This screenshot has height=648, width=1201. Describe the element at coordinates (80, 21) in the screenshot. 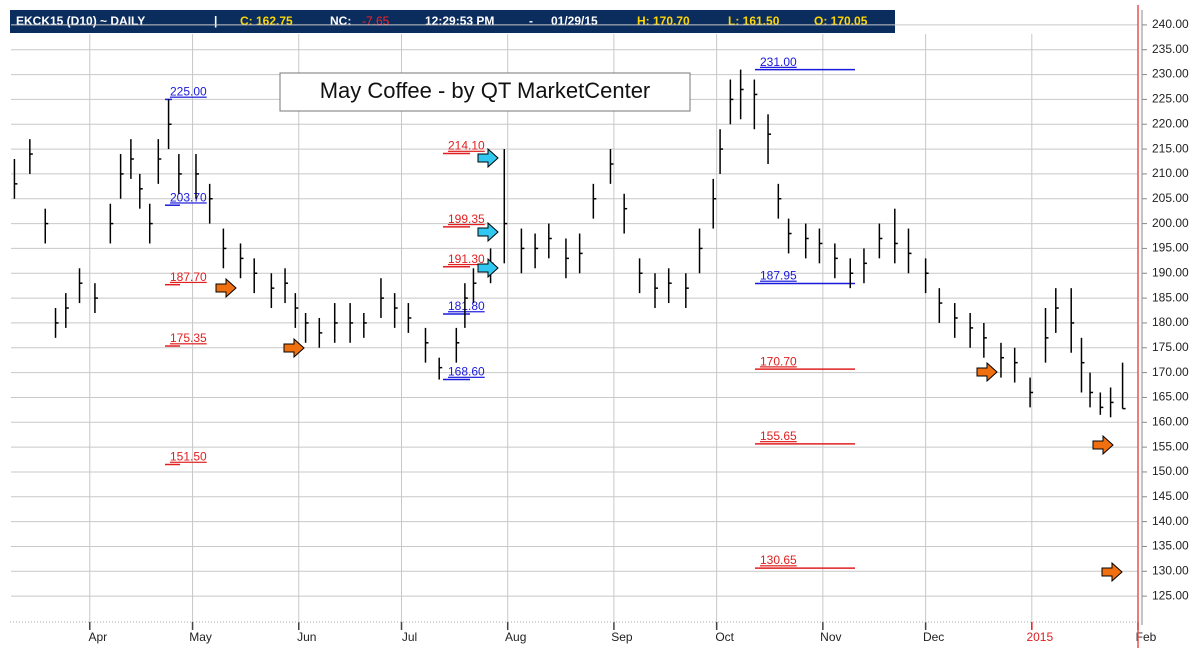

I see `header-symbol: EKCK15 (D10) ~ DAILY` at that location.